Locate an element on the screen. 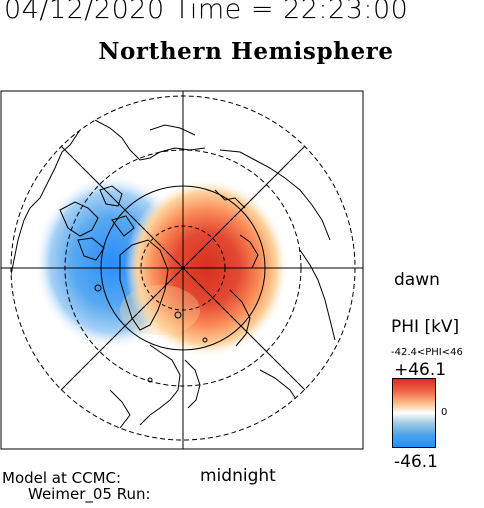 The height and width of the screenshot is (508, 484). datetime-label: 04/12/2020 Time = 22:23:00 is located at coordinates (206, 12).